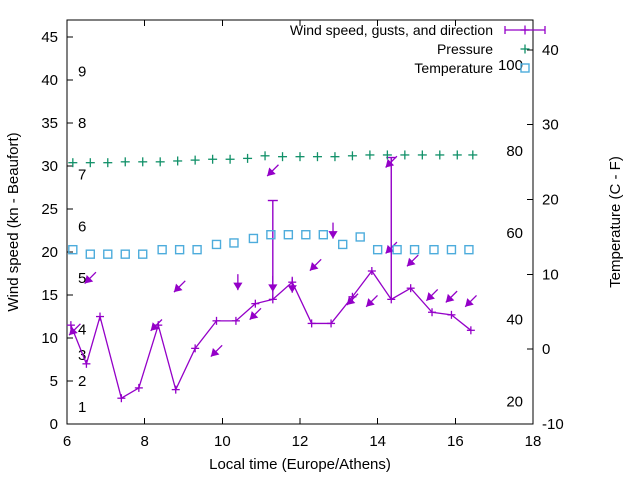  Describe the element at coordinates (82, 278) in the screenshot. I see `beaufort-label: 5` at that location.